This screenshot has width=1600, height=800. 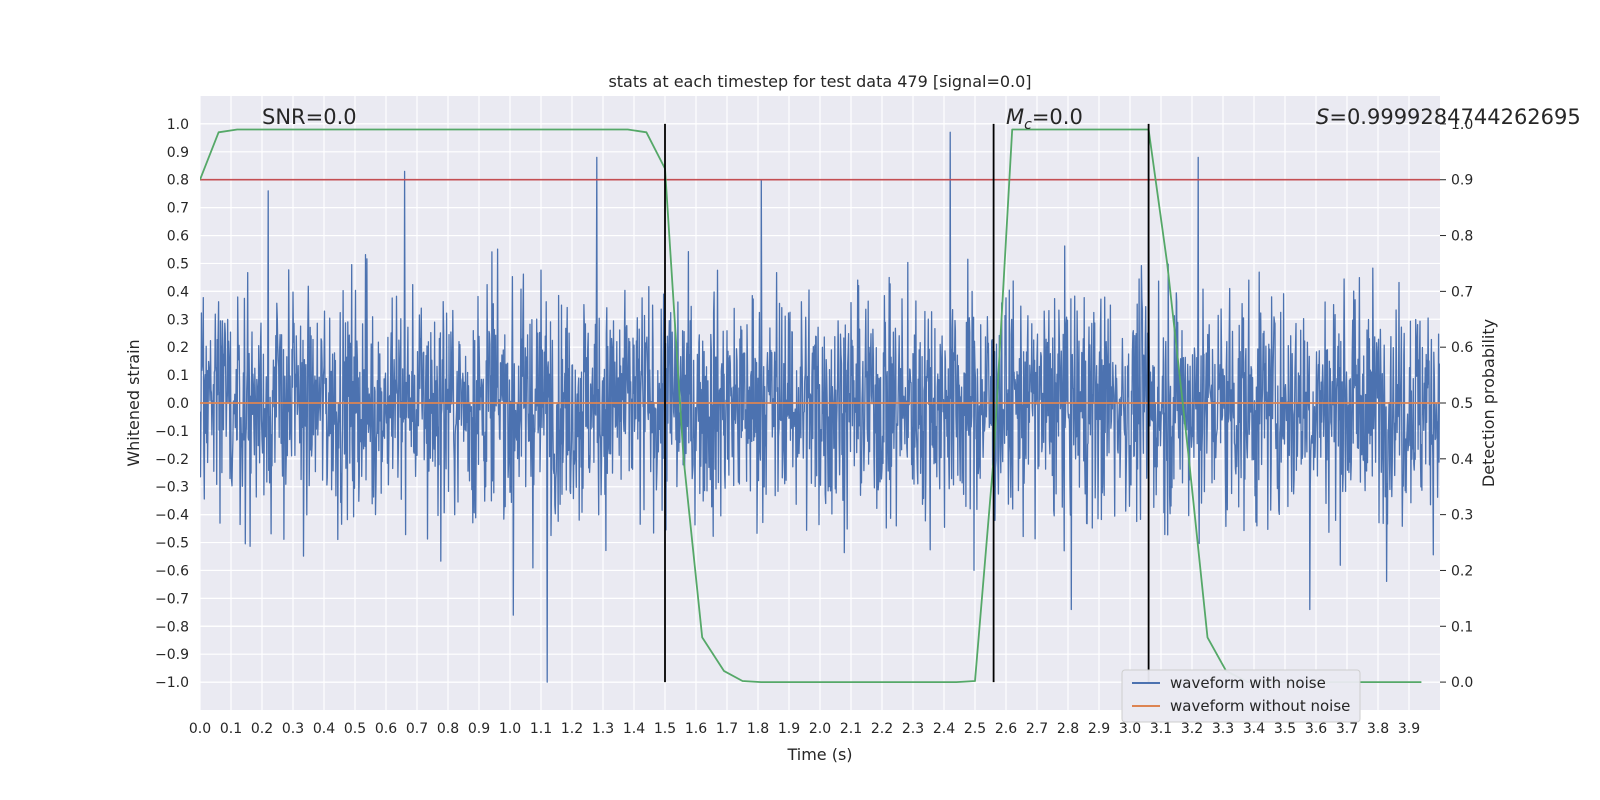 What do you see at coordinates (172, 460) in the screenshot?
I see `y-tick-label: −0.2` at bounding box center [172, 460].